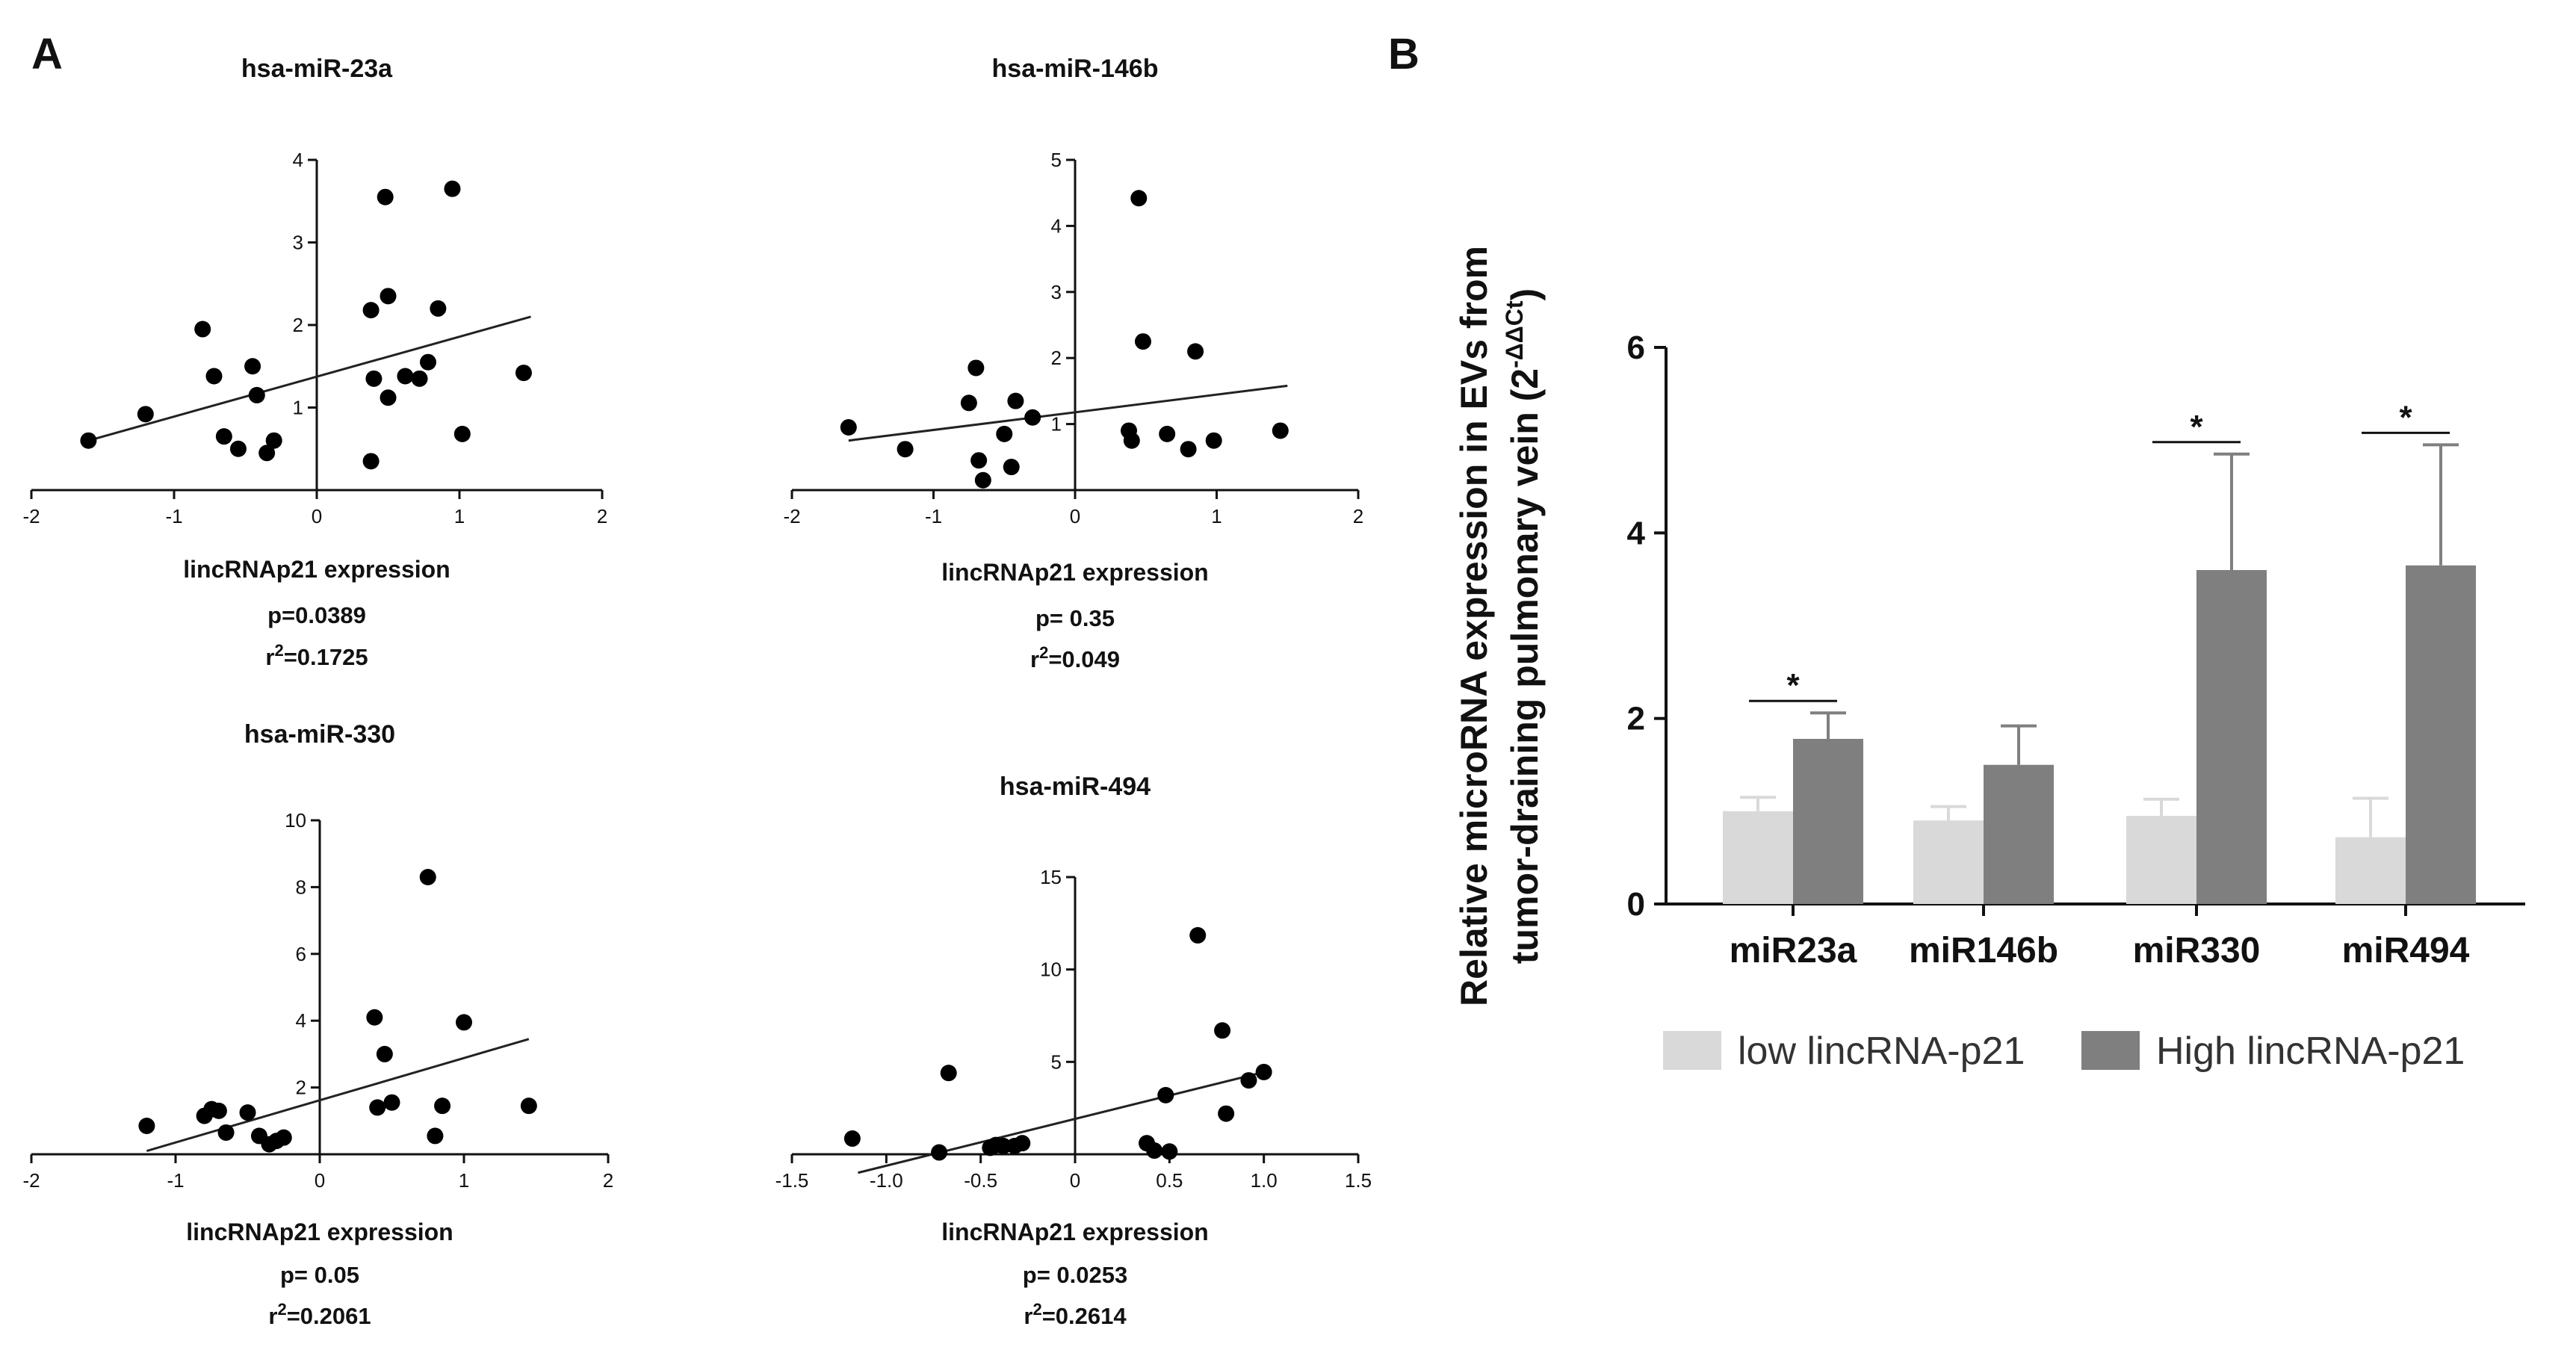 This screenshot has height=1353, width=2576. Describe the element at coordinates (329, 1316) in the screenshot. I see `r-squared-value: =0.2061` at that location.